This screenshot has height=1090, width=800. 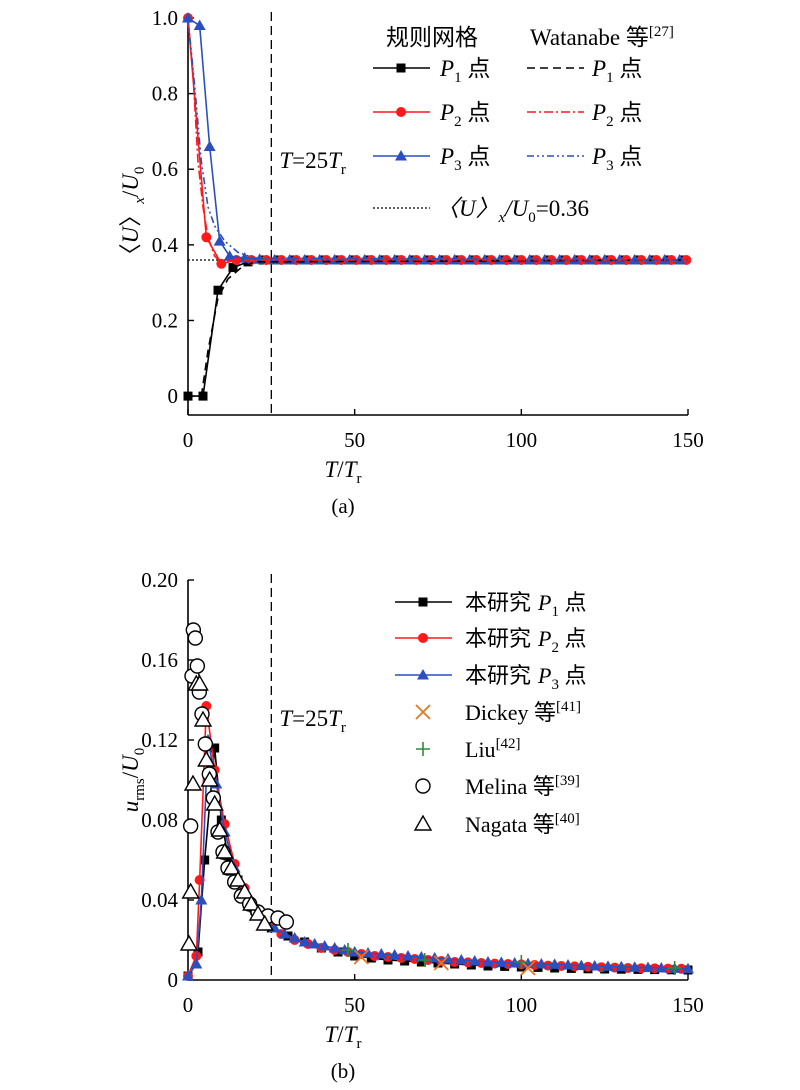 What do you see at coordinates (602, 37) in the screenshot?
I see `legend-header-right: Watanabe 等[27]` at bounding box center [602, 37].